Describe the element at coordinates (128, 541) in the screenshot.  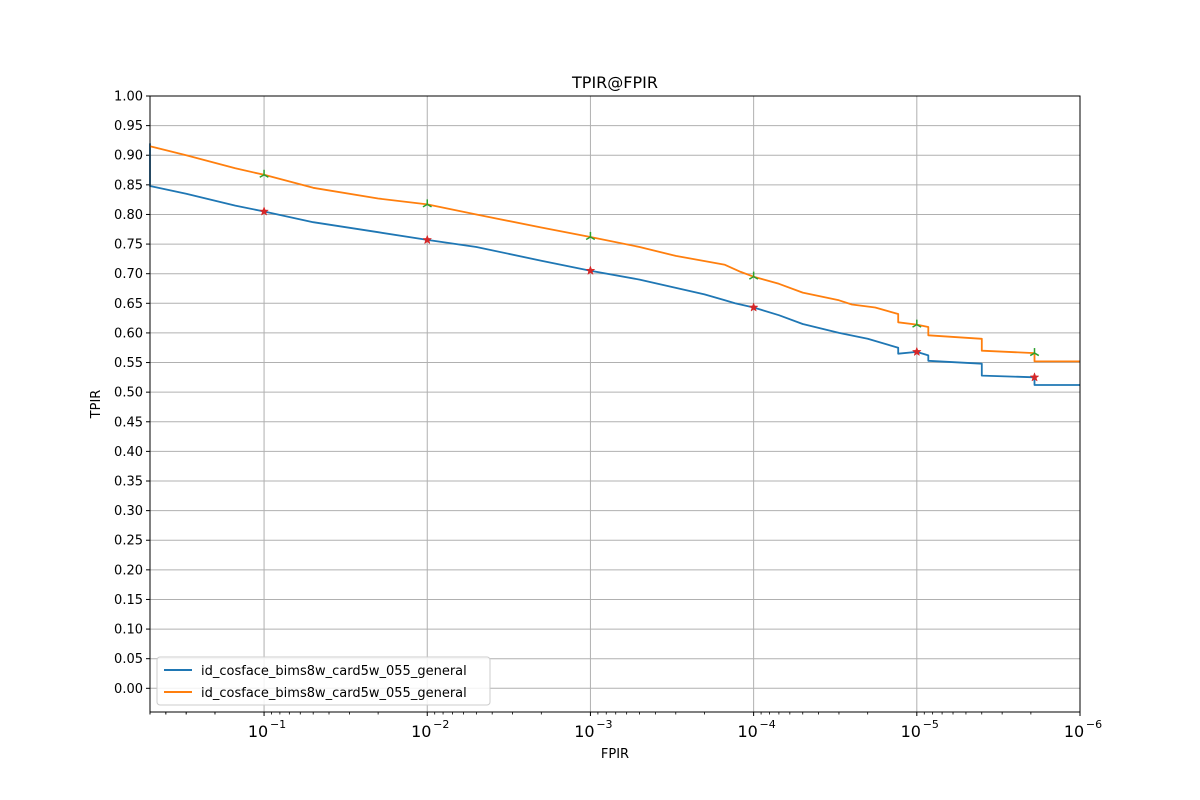
I see `y-tick-label: 0.25` at that location.